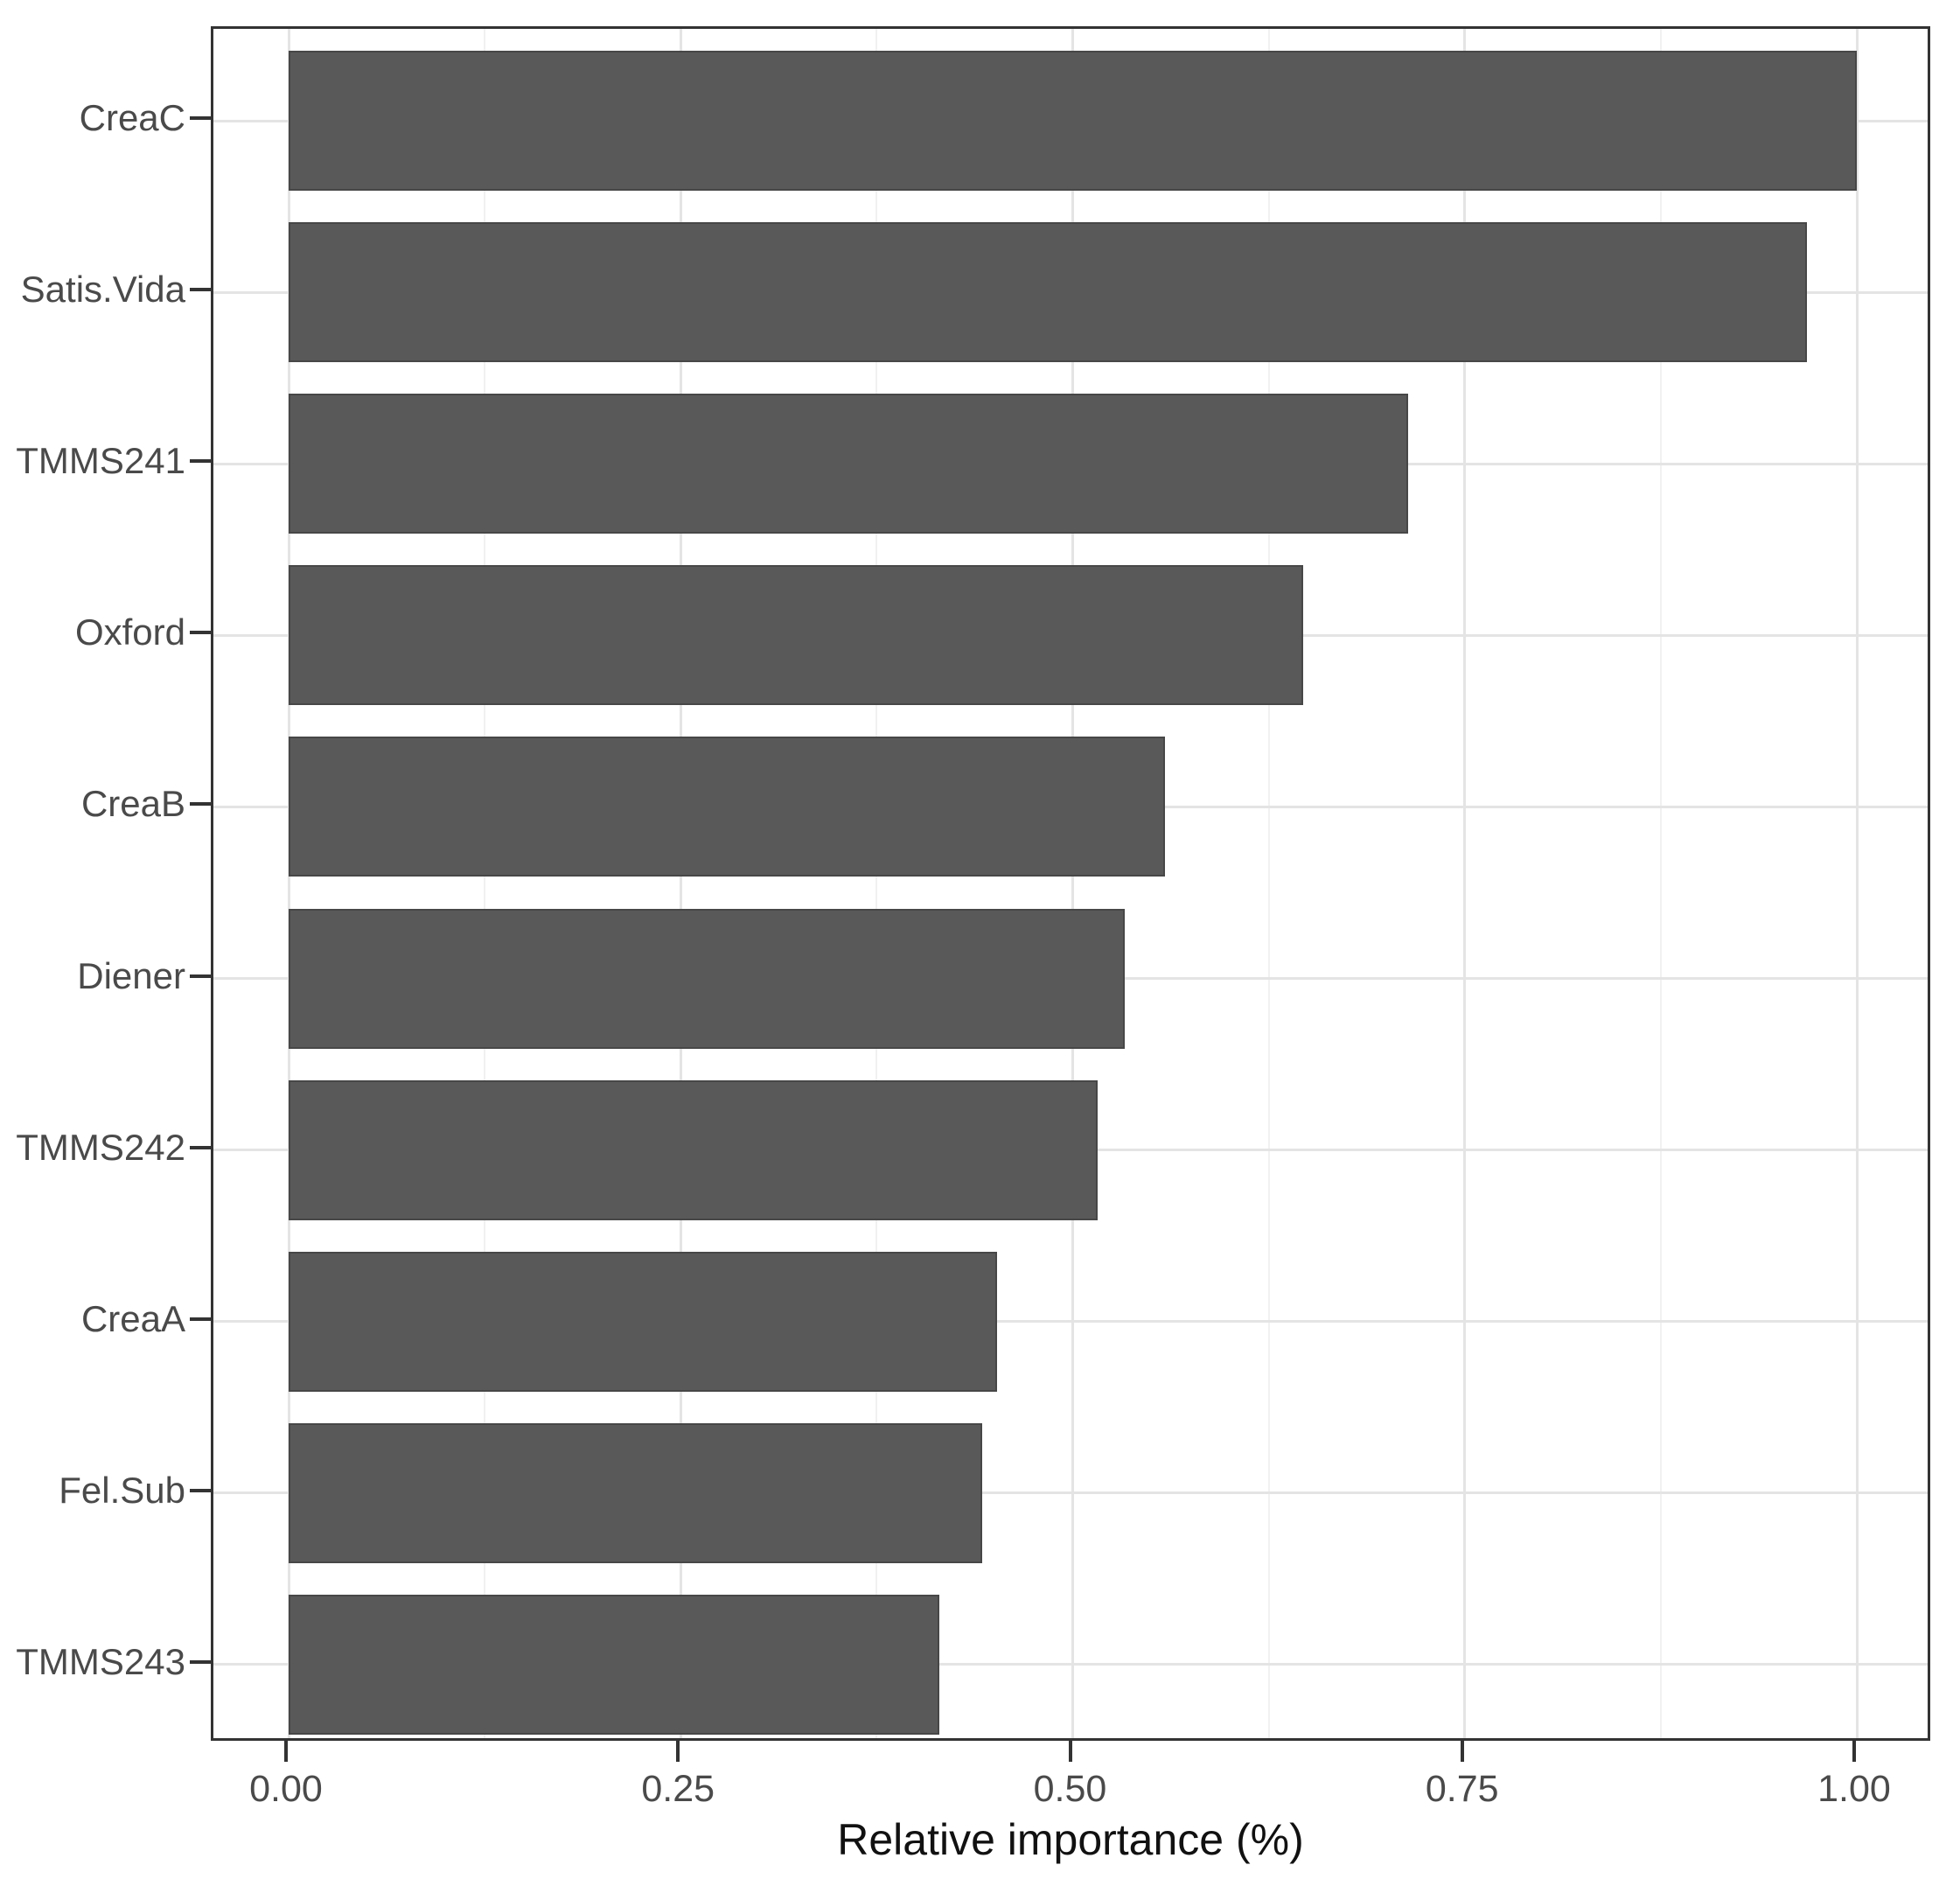 The image size is (1960, 1879). Describe the element at coordinates (132, 1318) in the screenshot. I see `y-axis-label-CreaA: CreaA` at that location.